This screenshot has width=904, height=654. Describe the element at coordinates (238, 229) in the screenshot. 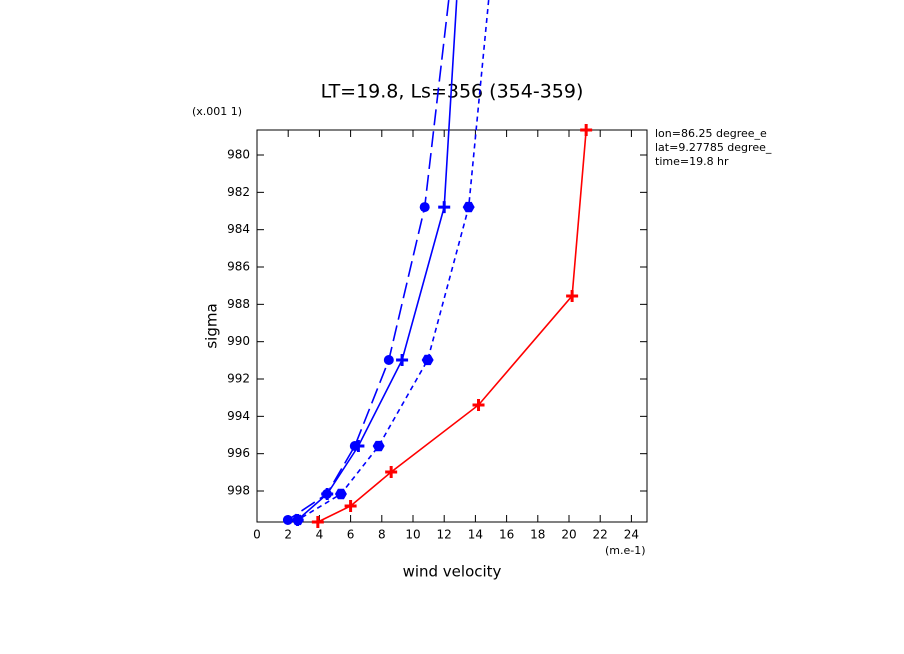

I see `y-tick-label: 984` at that location.